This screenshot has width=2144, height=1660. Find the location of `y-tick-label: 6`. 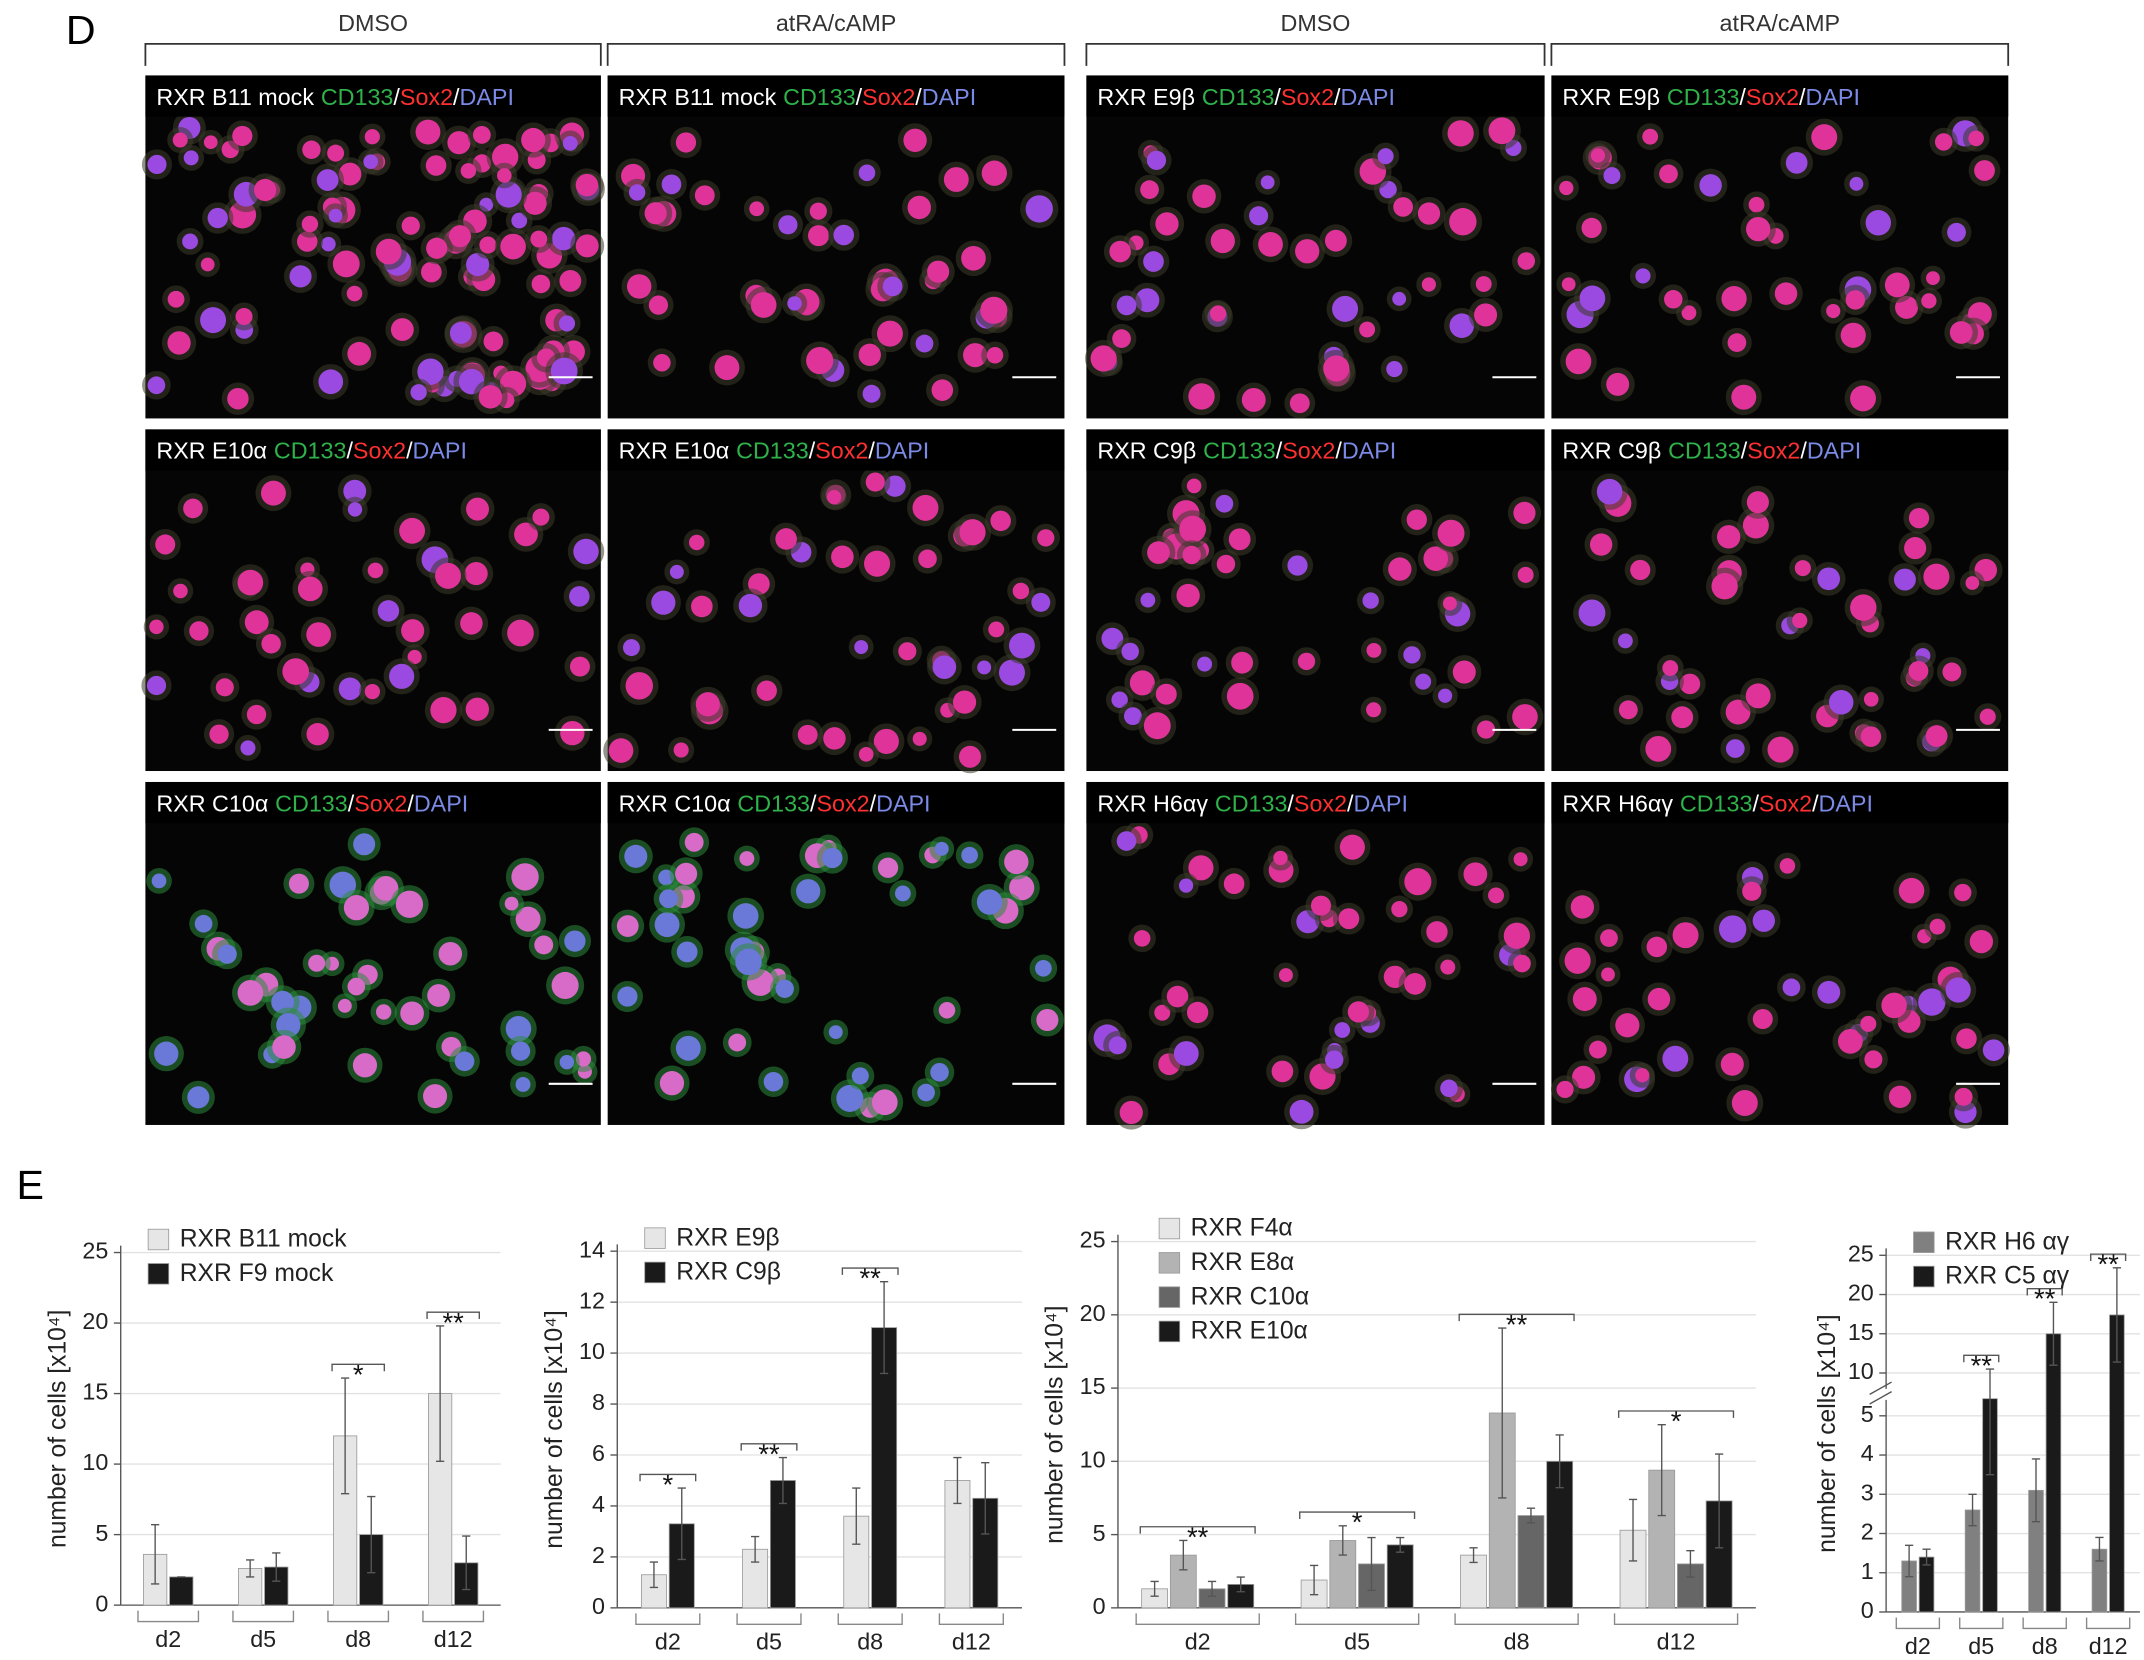

y-tick-label: 6 is located at coordinates (598, 1453).